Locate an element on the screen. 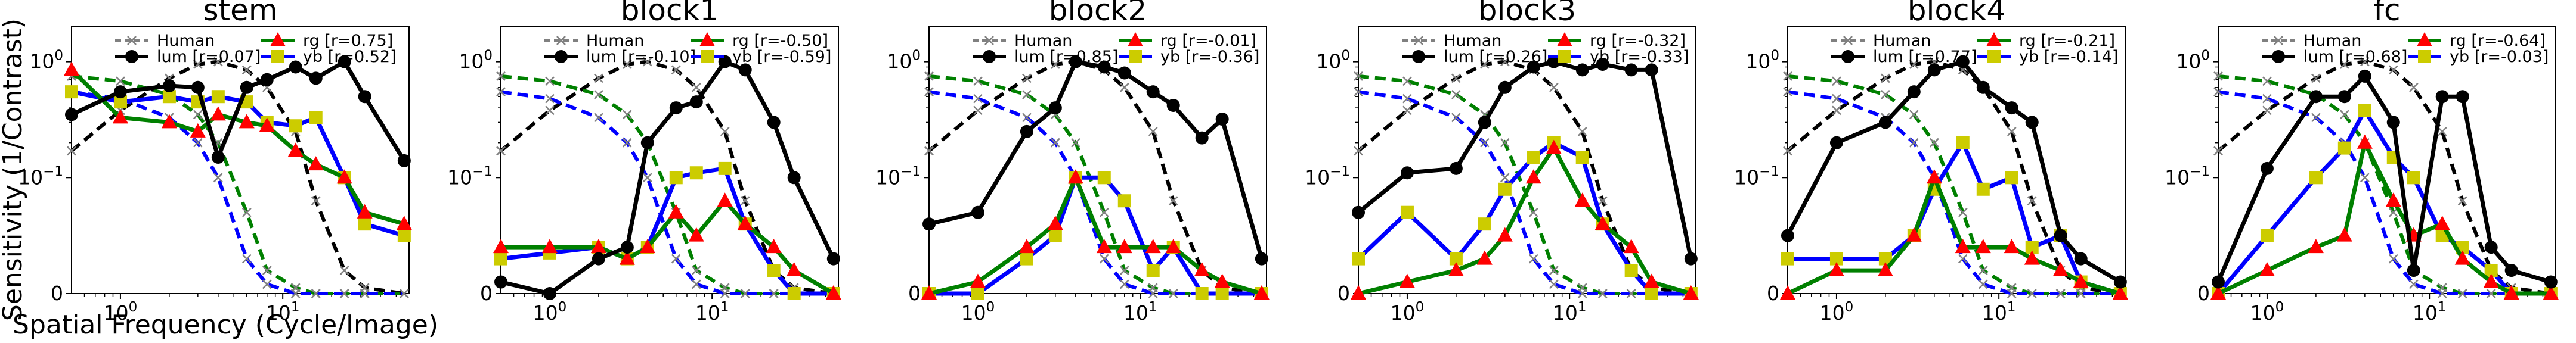 Image resolution: width=2576 pixels, height=343 pixels. legend-human-marker is located at coordinates (561, 41).